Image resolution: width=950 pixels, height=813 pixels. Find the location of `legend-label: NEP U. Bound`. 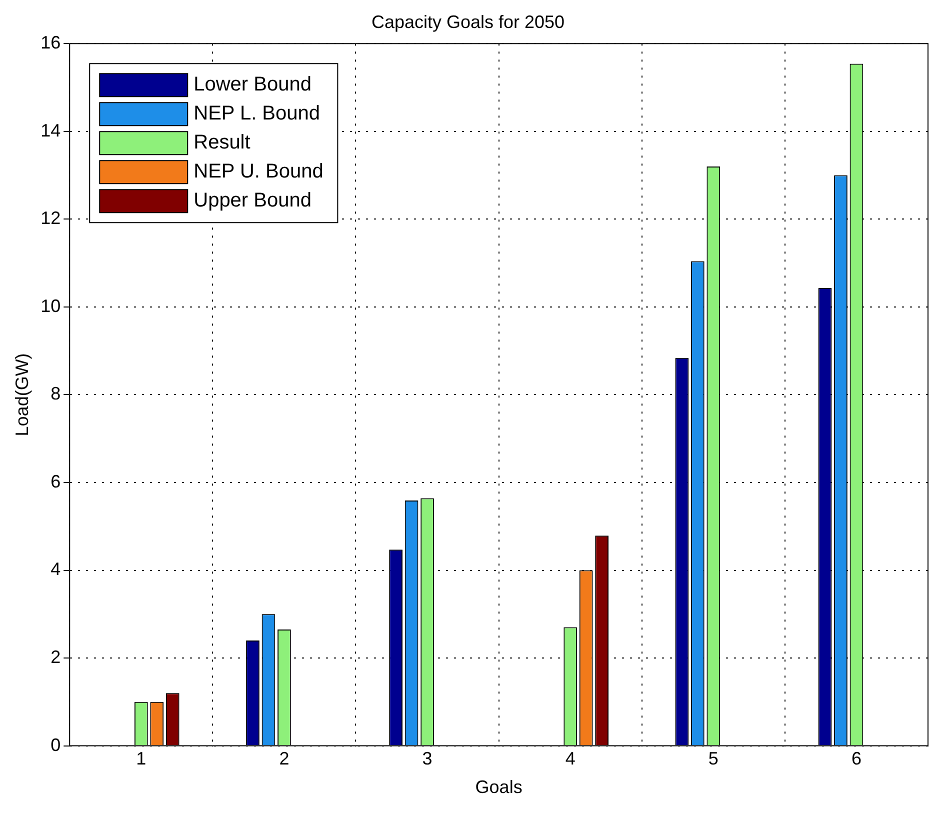

legend-label: NEP U. Bound is located at coordinates (259, 171).